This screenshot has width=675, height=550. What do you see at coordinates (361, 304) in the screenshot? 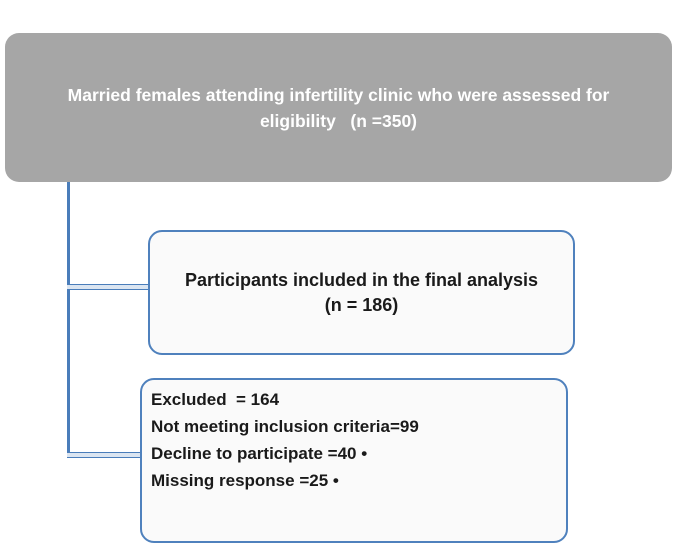
I see `included-box-line2: (n = 186)` at bounding box center [361, 304].